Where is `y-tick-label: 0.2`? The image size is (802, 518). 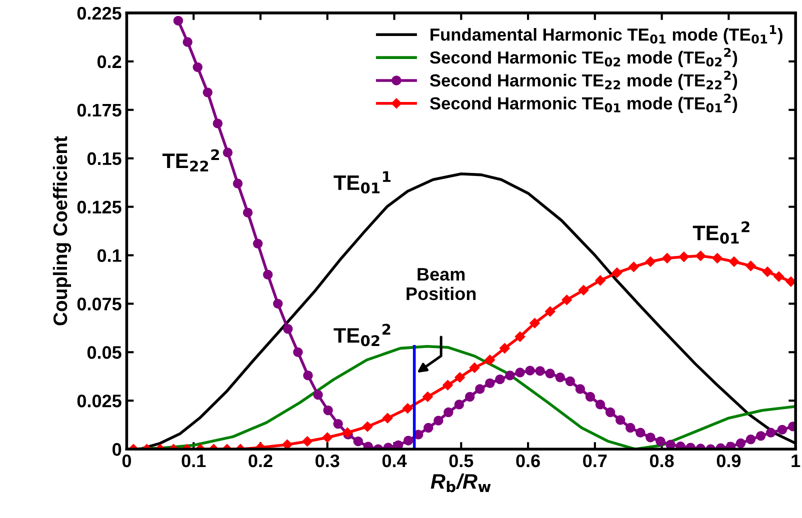 y-tick-label: 0.2 is located at coordinates (109, 61).